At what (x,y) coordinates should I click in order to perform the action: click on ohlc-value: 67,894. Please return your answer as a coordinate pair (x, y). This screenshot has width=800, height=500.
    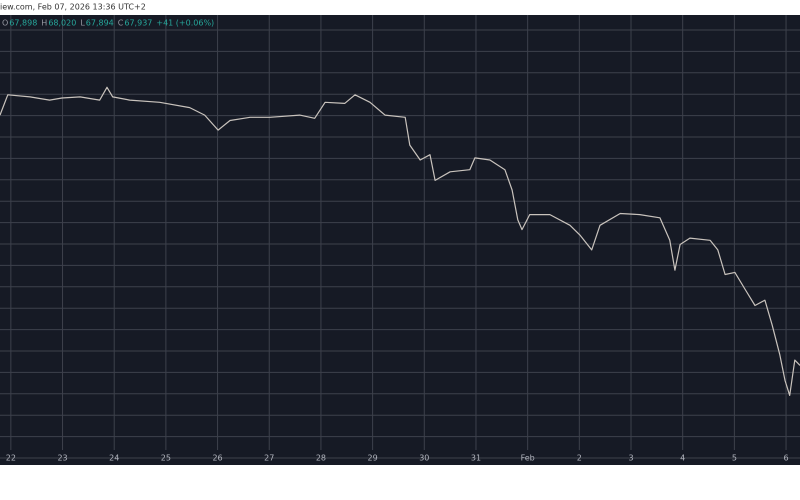
    Looking at the image, I should click on (100, 23).